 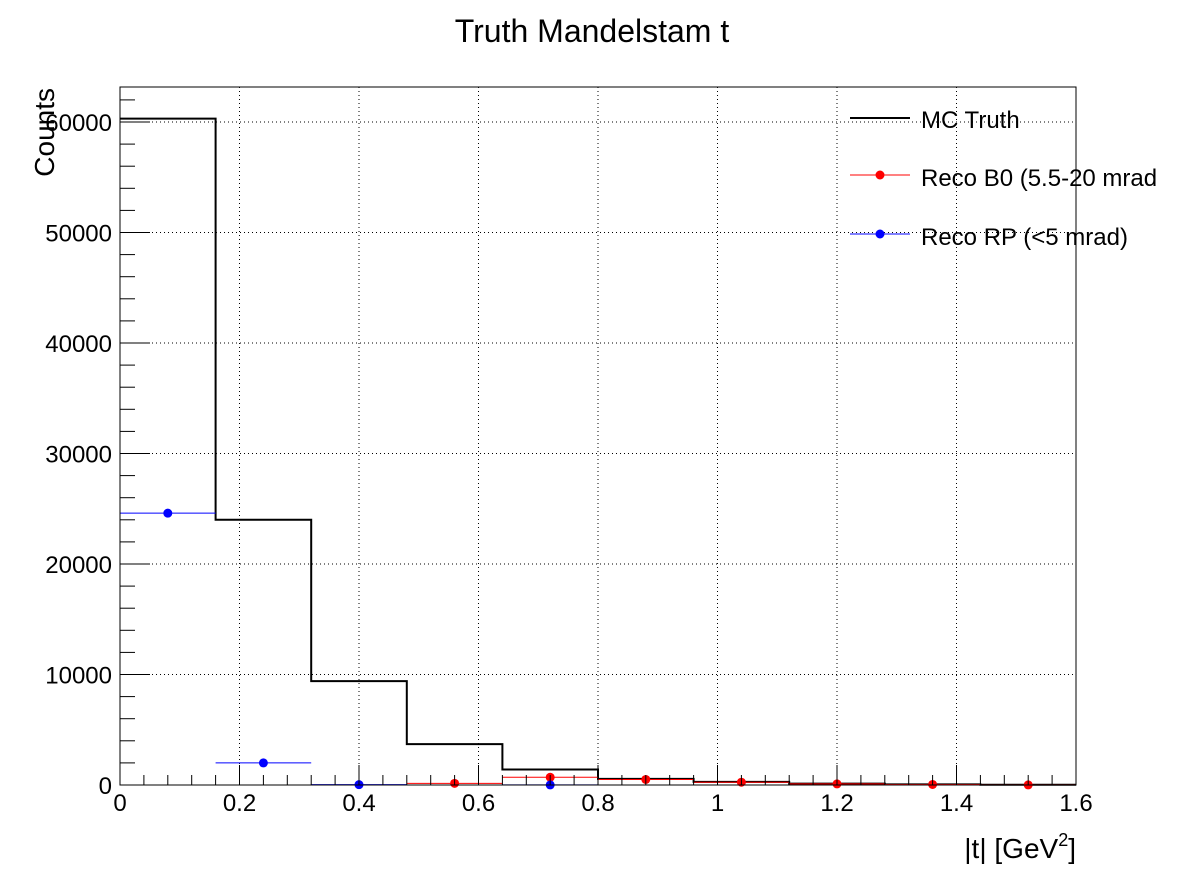 I want to click on legend-mc-truth-label: MC Truth, so click(x=970, y=120).